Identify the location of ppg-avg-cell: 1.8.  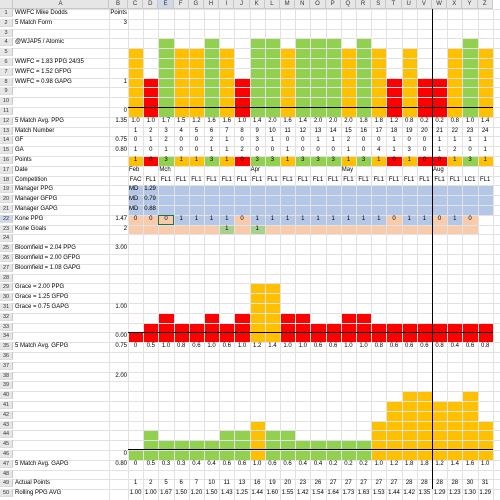
(363, 120).